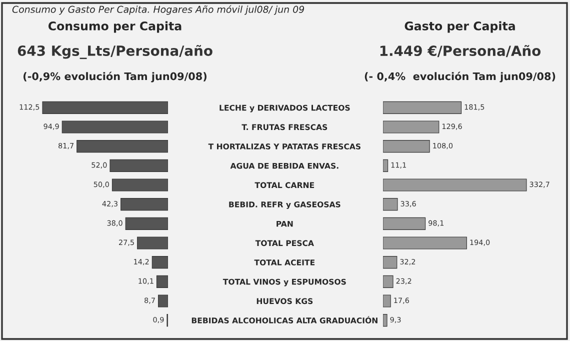 This screenshot has width=570, height=341. I want to click on text: (- 0,4% evolución Tam jun09/08), so click(460, 77).